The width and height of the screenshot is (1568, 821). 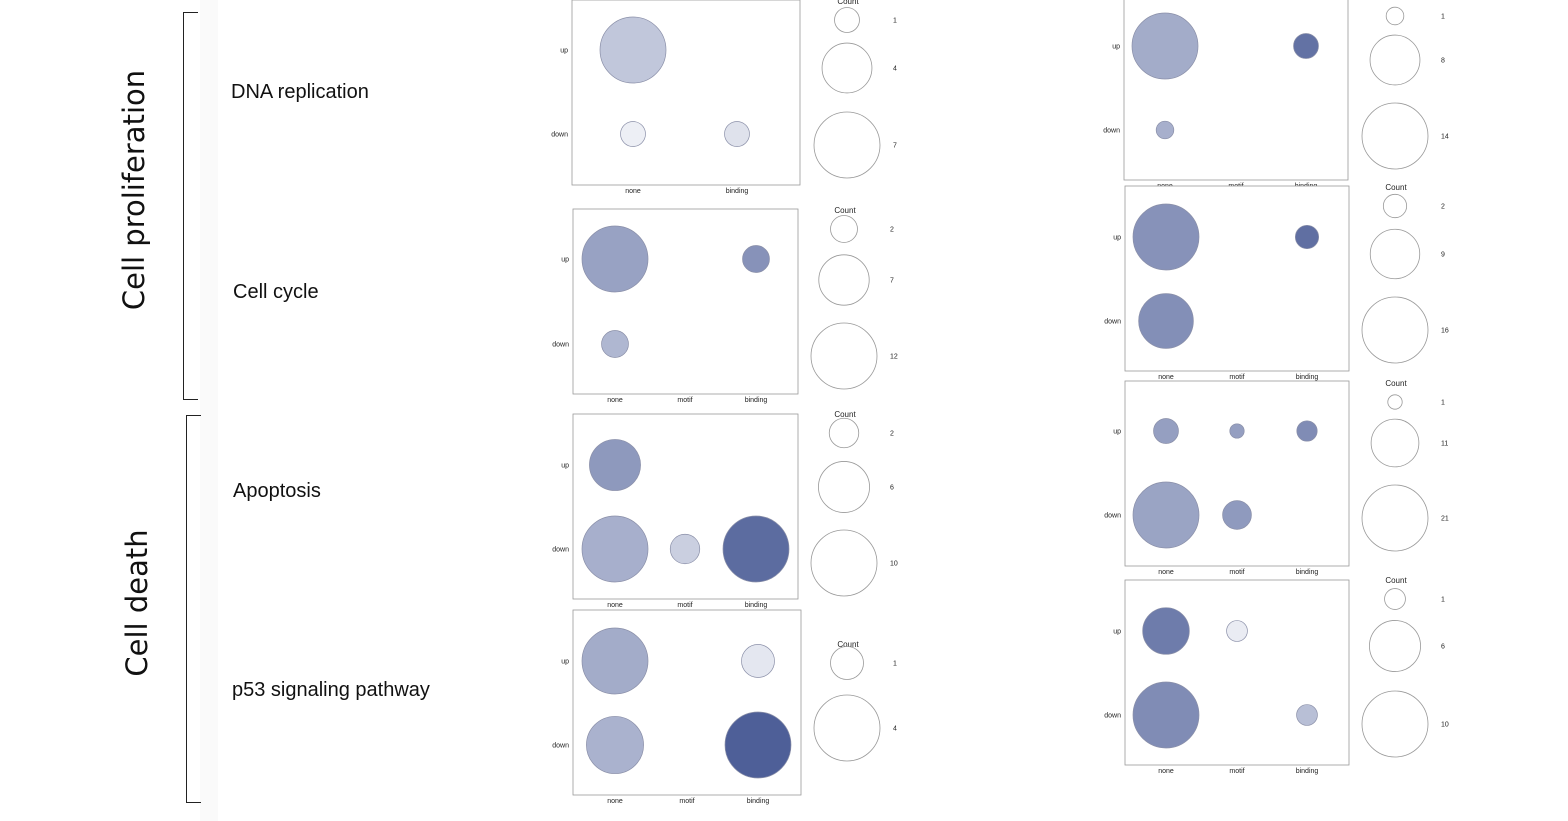 I want to click on pathway-label-p53: p53 signaling pathway, so click(x=331, y=690).